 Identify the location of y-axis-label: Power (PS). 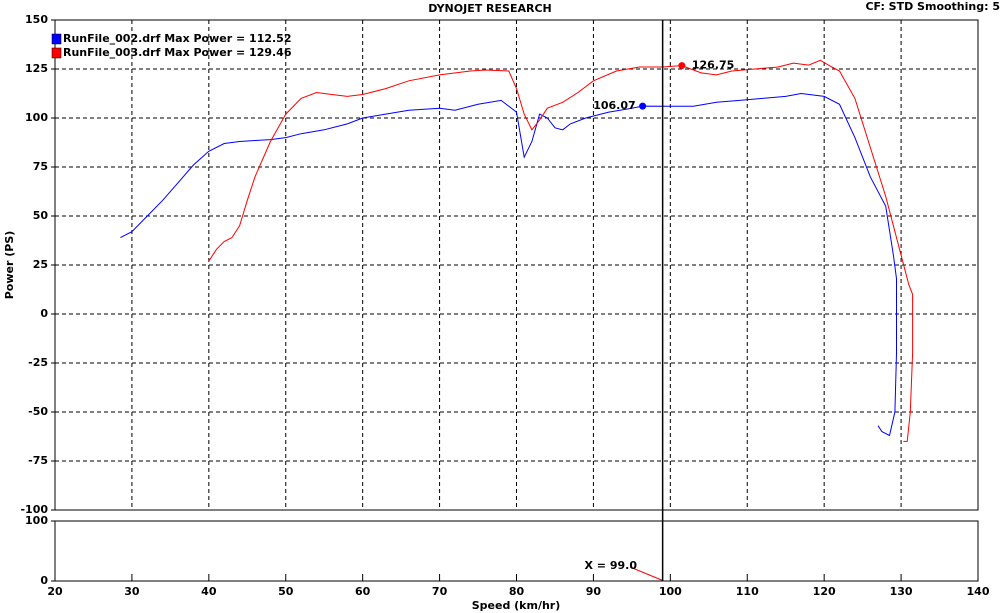
(9, 265).